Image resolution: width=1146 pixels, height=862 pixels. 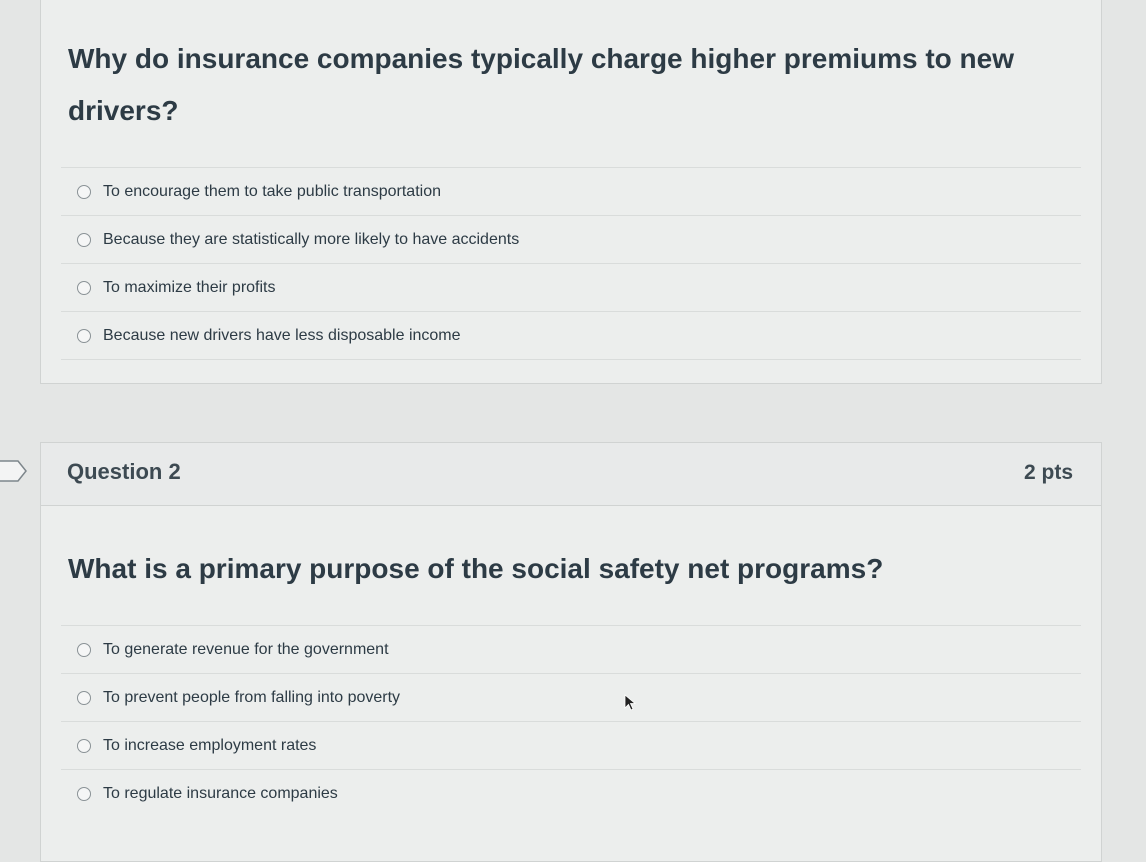 What do you see at coordinates (571, 649) in the screenshot?
I see `answer-option: To generate revenue for the government` at bounding box center [571, 649].